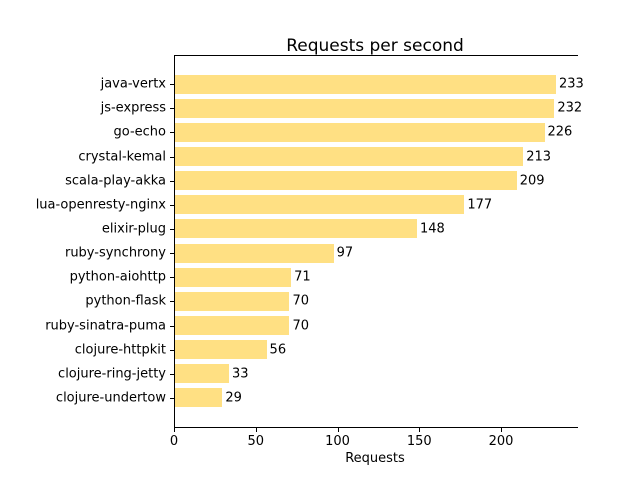 The height and width of the screenshot is (480, 640). What do you see at coordinates (125, 301) in the screenshot?
I see `y-tick-label: python-flask` at bounding box center [125, 301].